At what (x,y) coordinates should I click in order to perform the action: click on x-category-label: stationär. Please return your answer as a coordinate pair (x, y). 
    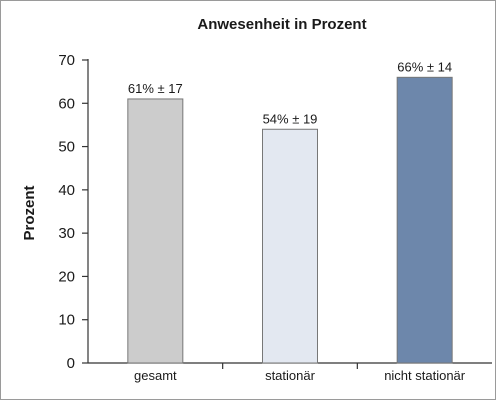
    Looking at the image, I should click on (290, 375).